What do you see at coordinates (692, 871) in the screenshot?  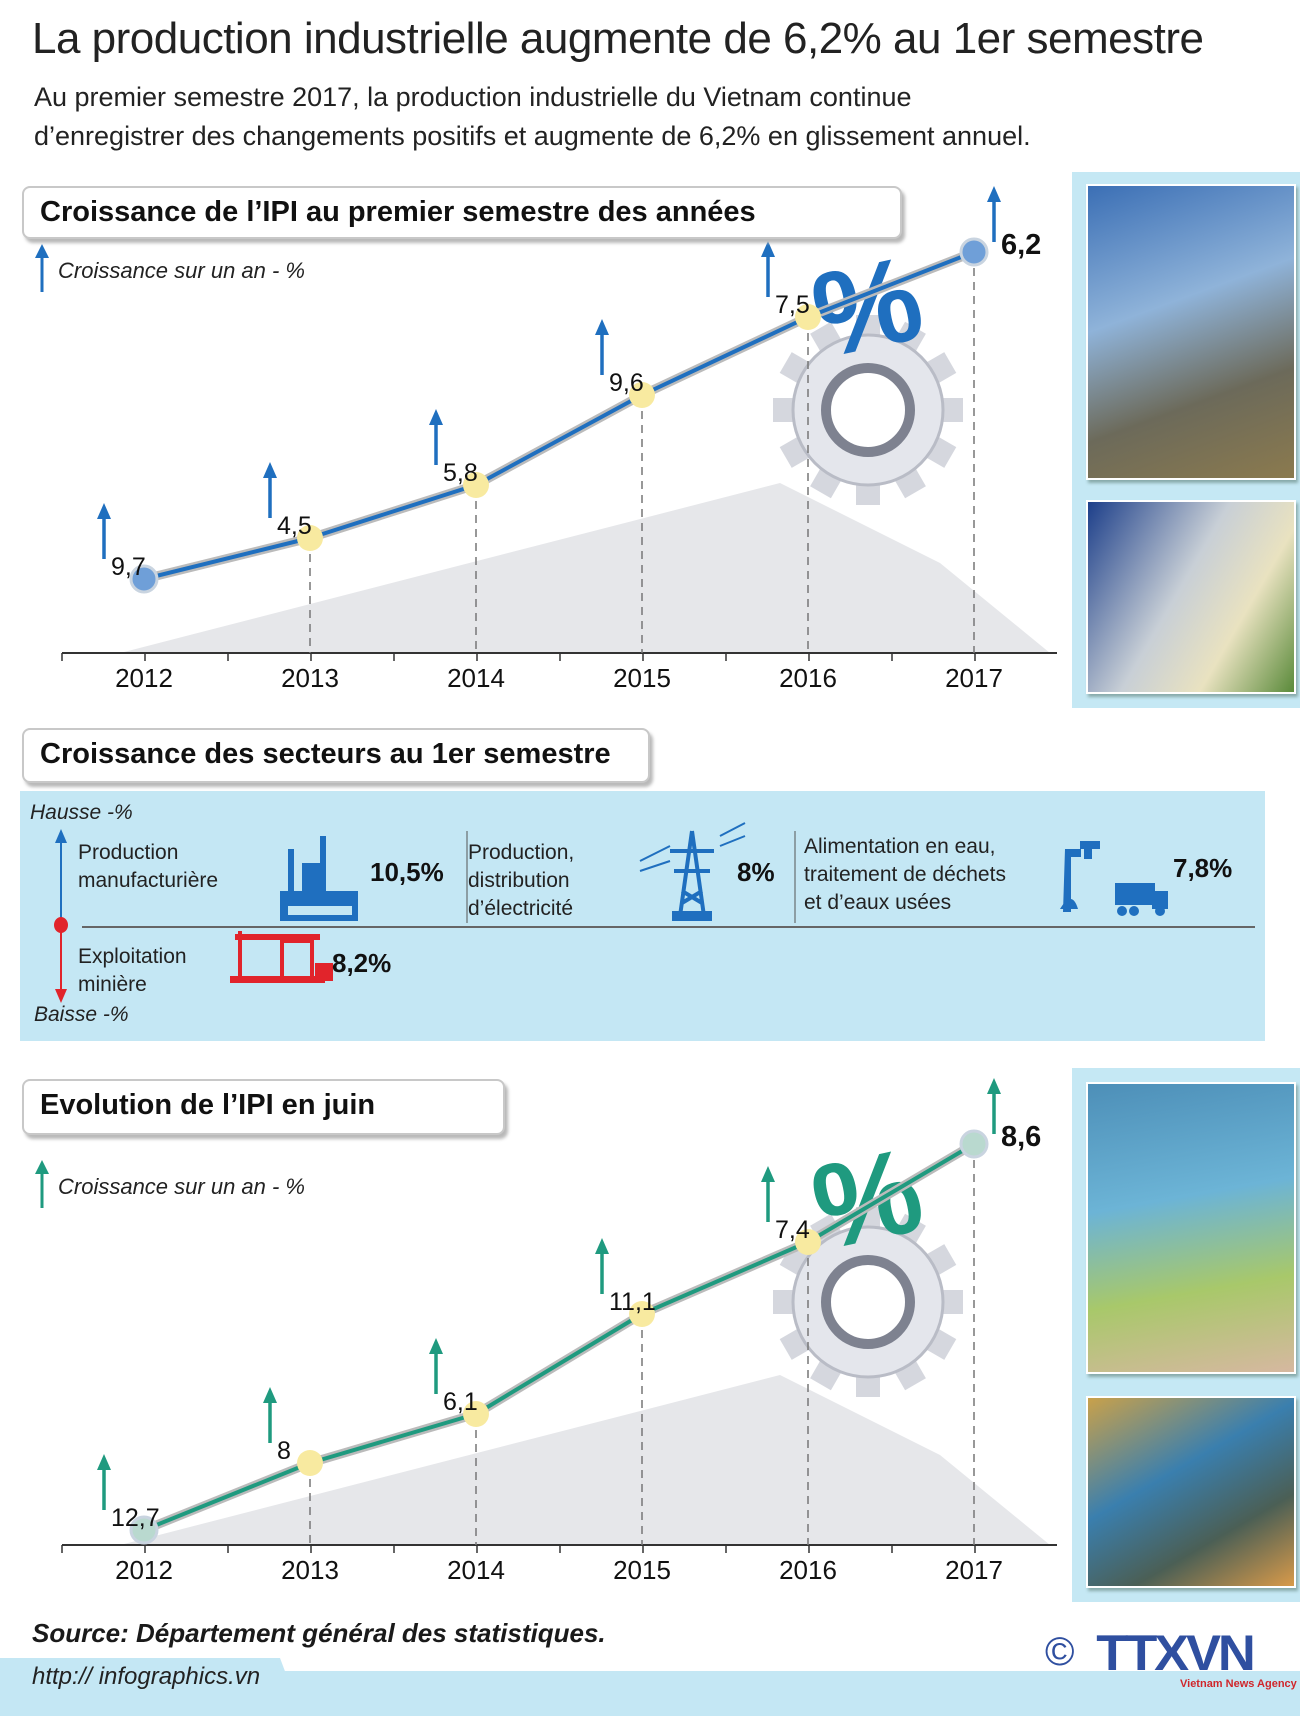 I see `power-tower-icon` at bounding box center [692, 871].